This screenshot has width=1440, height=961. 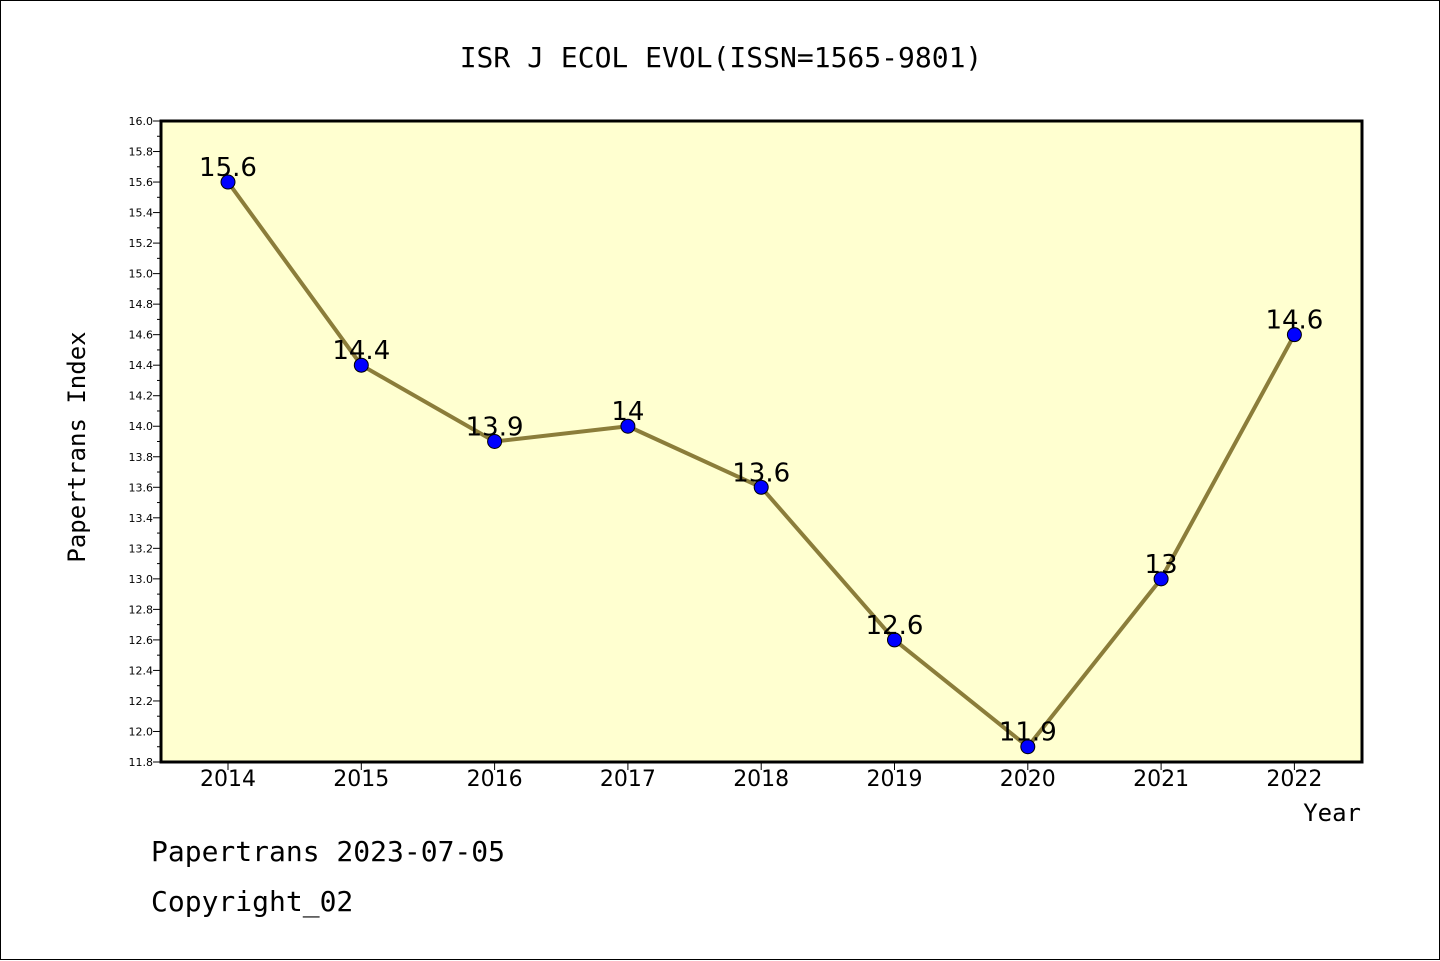 I want to click on y-tick-label: 14.6, so click(x=141, y=335).